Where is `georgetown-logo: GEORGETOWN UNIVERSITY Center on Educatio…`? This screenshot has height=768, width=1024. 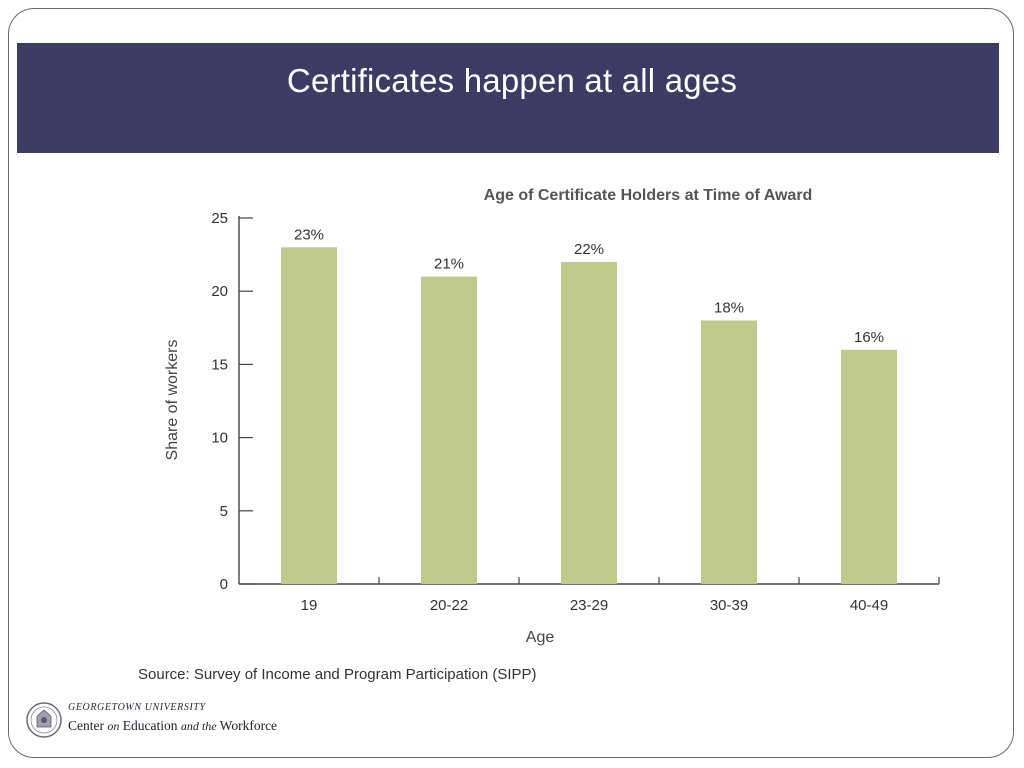 georgetown-logo: GEORGETOWN UNIVERSITY Center on Educatio… is located at coordinates (164, 721).